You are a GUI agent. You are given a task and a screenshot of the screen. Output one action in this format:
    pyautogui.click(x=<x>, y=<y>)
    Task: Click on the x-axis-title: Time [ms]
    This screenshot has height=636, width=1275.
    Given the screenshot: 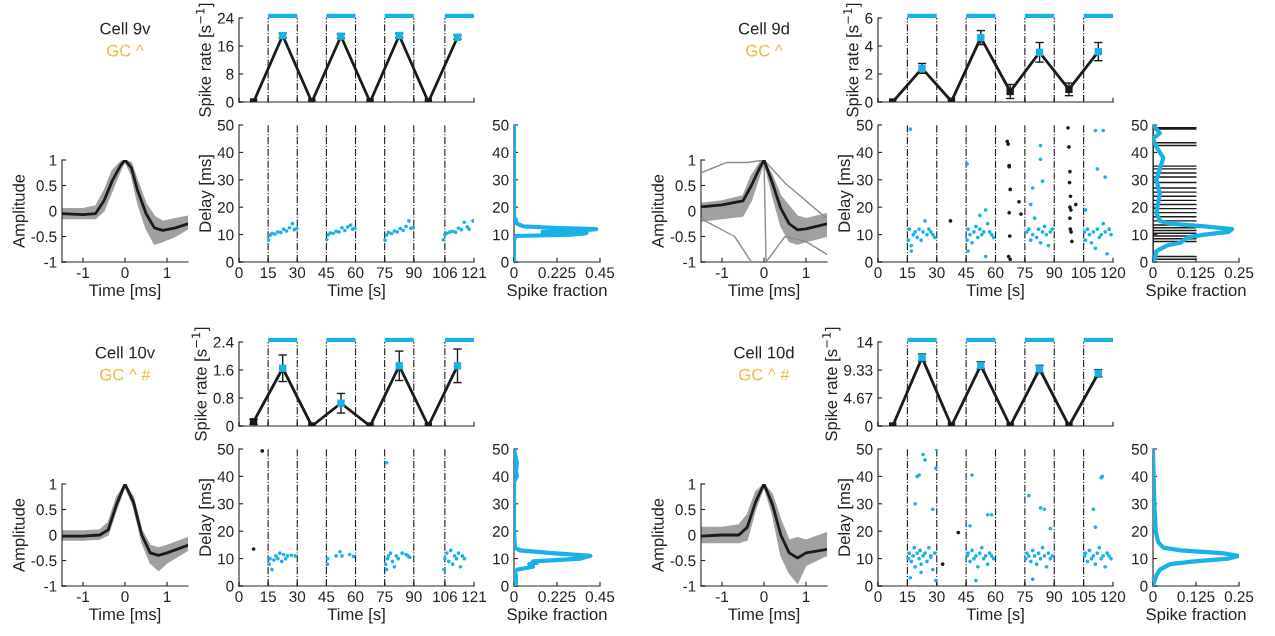 What is the action you would take?
    pyautogui.click(x=125, y=615)
    